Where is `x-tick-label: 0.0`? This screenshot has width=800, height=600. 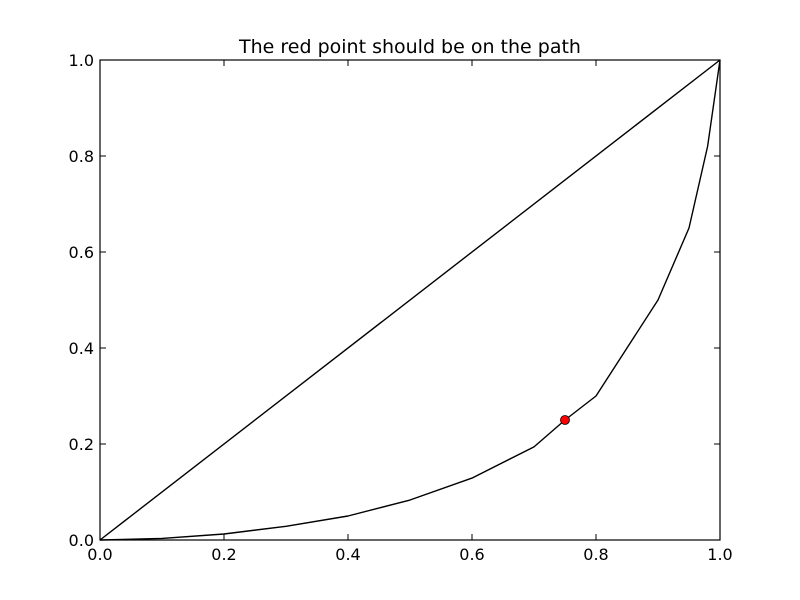
x-tick-label: 0.0 is located at coordinates (99, 554).